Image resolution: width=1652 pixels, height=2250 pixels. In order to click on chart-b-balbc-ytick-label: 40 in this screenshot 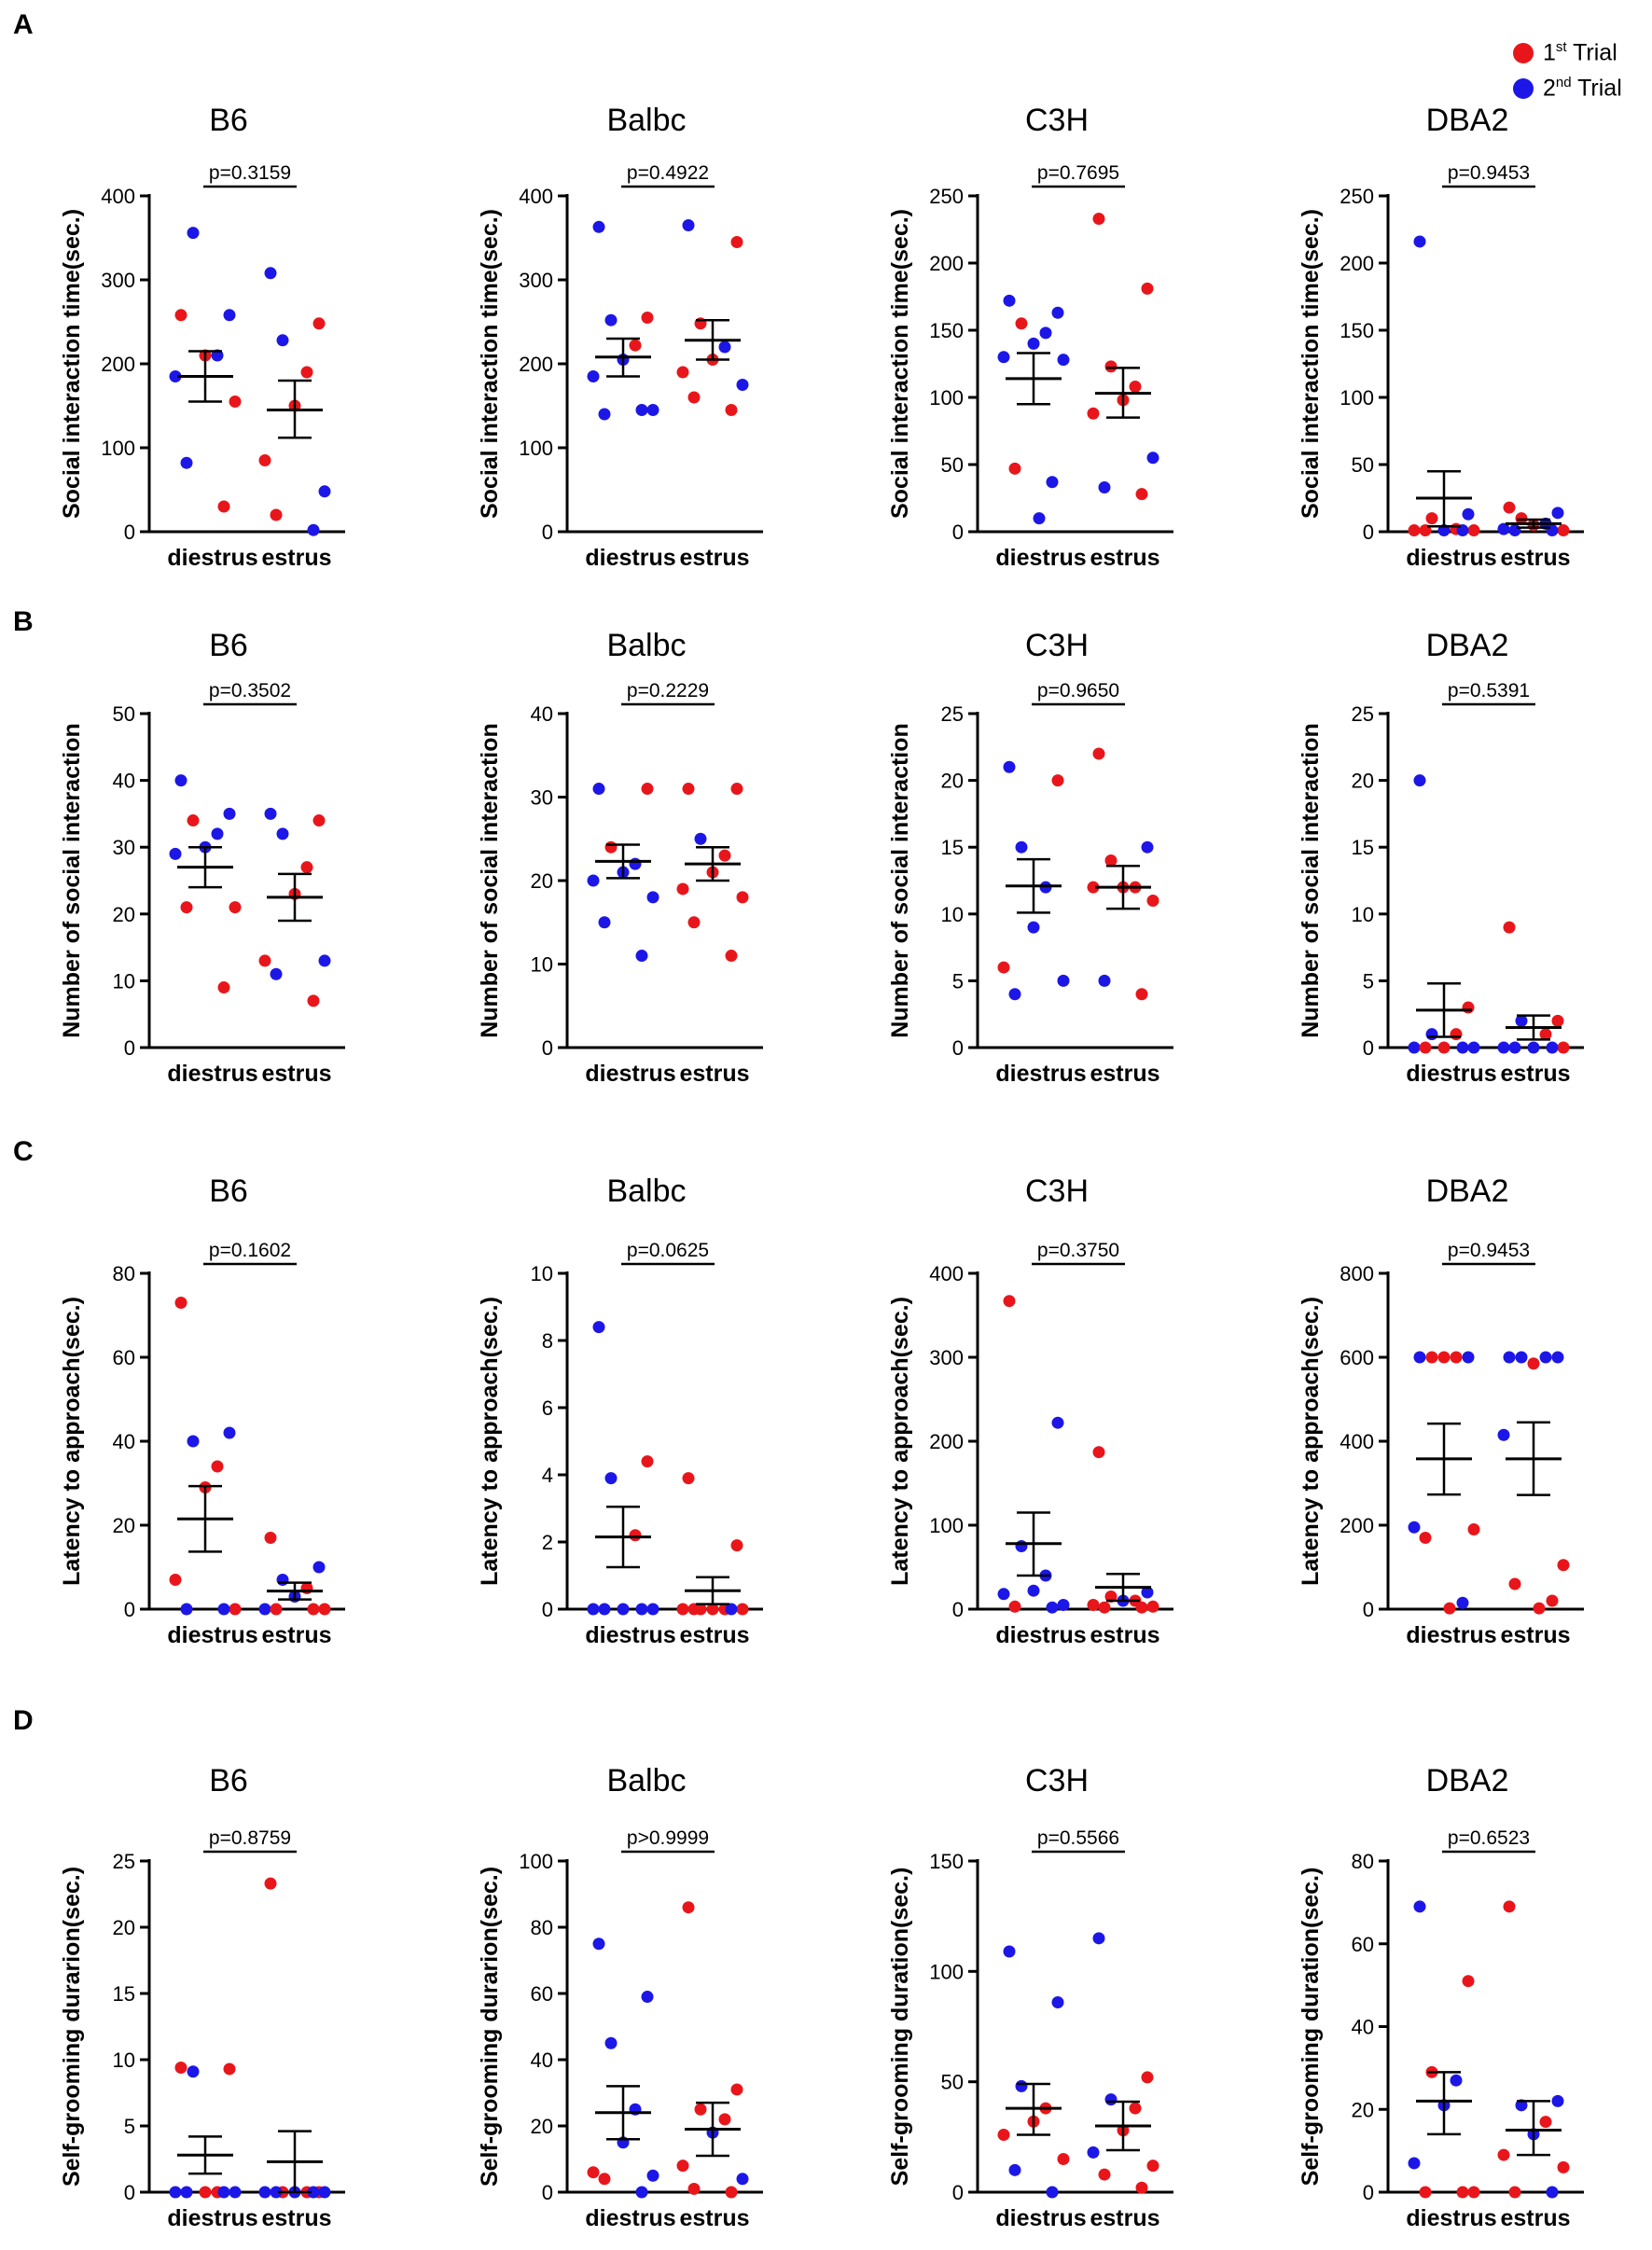, I will do `click(542, 714)`.